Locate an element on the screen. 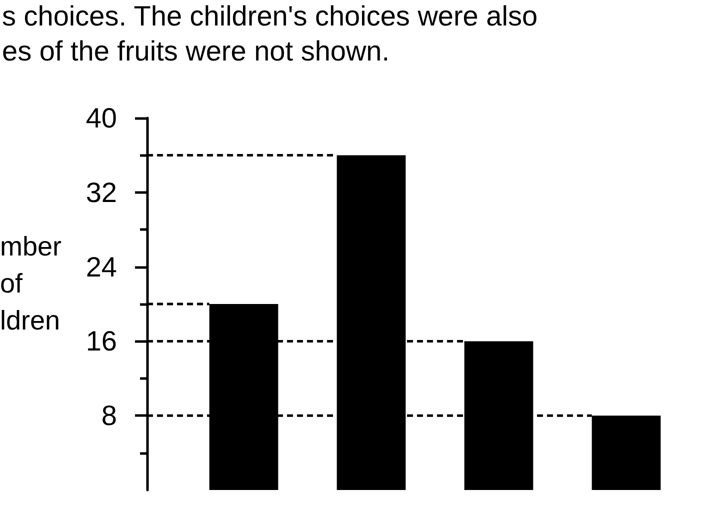 Image resolution: width=715 pixels, height=506 pixels. y-tick-label: 40 is located at coordinates (101, 118).